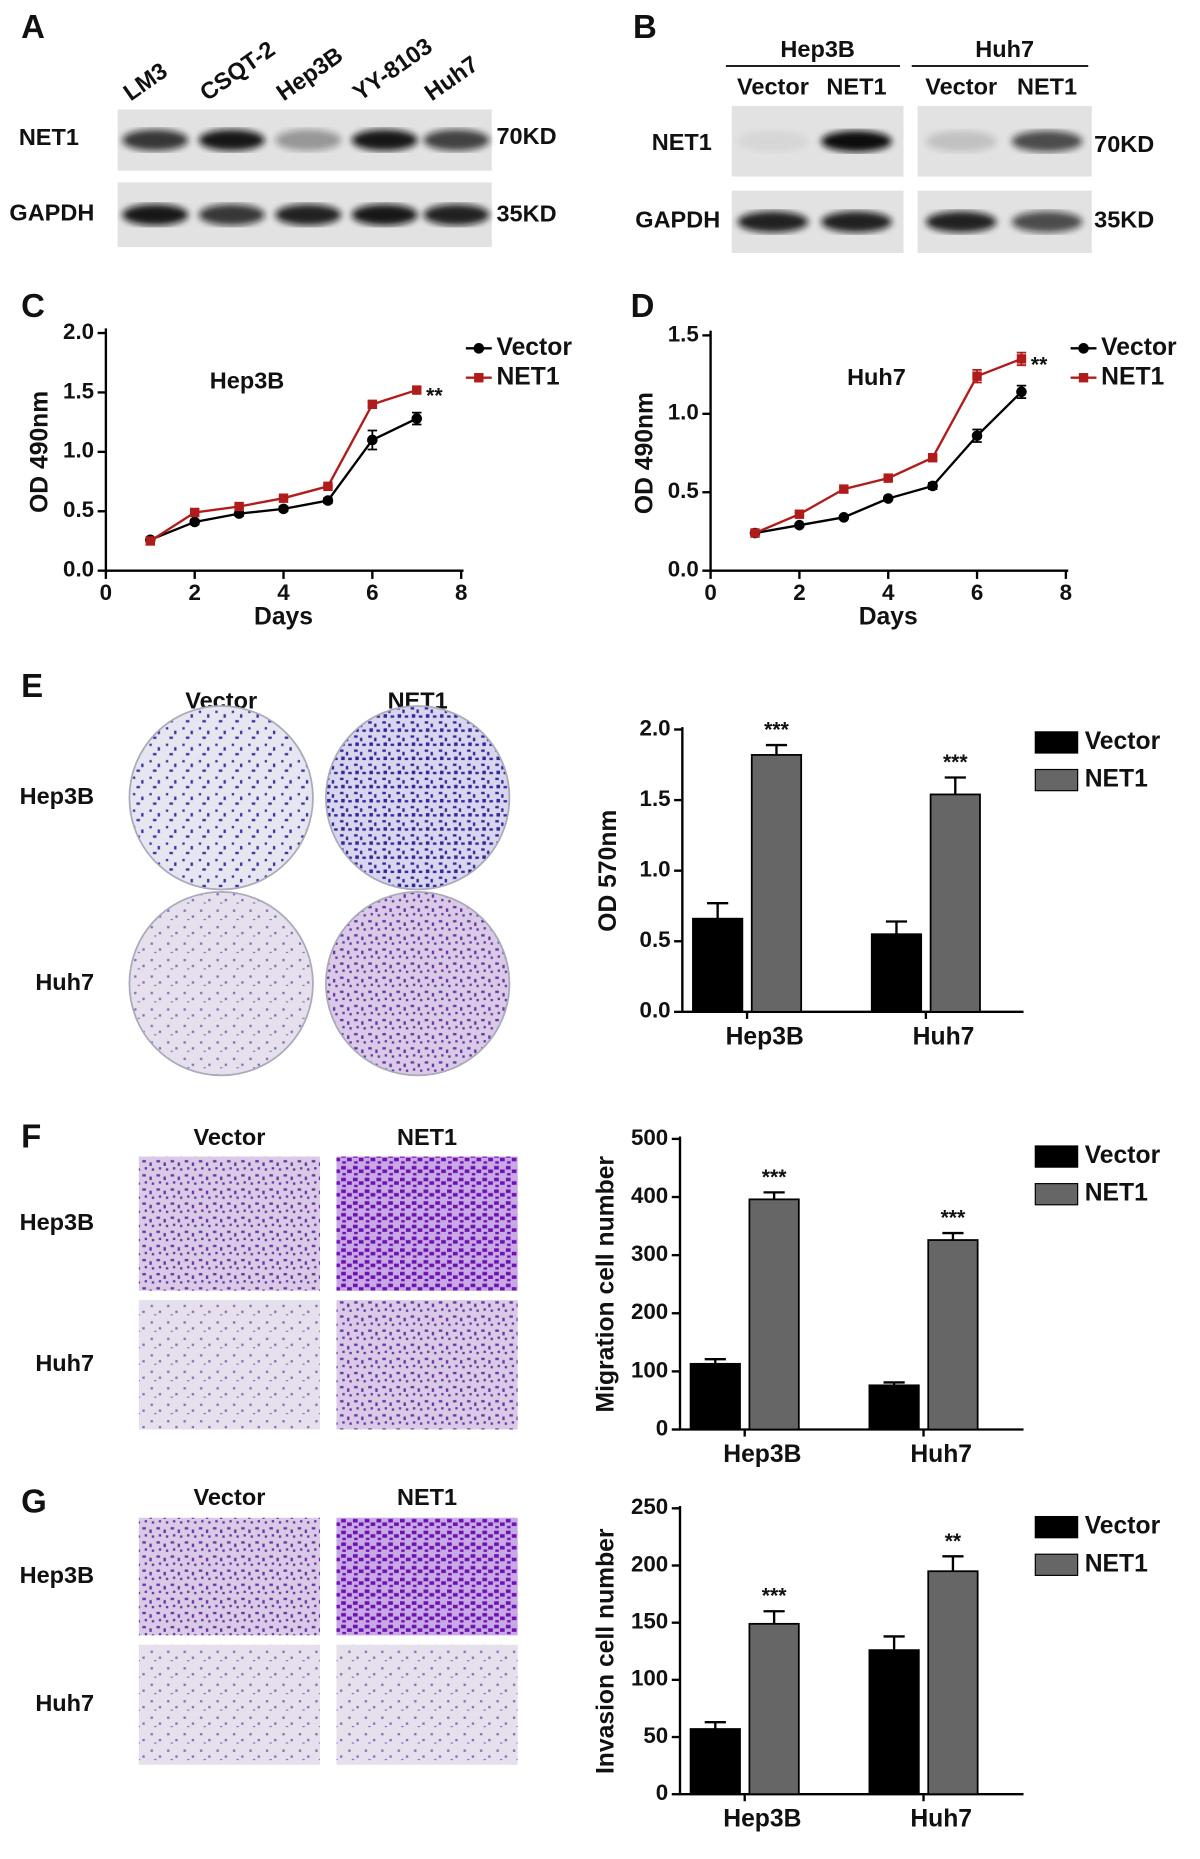  What do you see at coordinates (655, 727) in the screenshot?
I see `y-tick-label: 2.0` at bounding box center [655, 727].